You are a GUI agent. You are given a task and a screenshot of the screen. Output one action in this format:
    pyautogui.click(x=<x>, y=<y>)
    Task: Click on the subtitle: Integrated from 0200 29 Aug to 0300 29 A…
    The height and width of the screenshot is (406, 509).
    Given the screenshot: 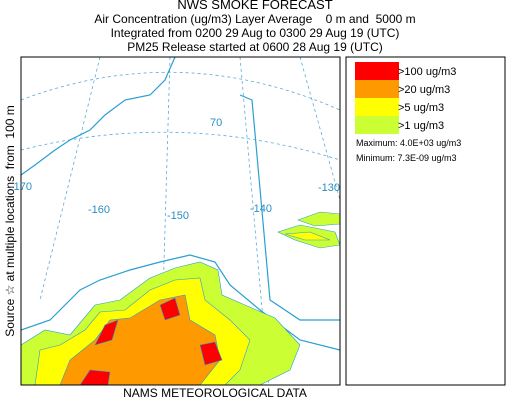 What is the action you would take?
    pyautogui.click(x=255, y=33)
    